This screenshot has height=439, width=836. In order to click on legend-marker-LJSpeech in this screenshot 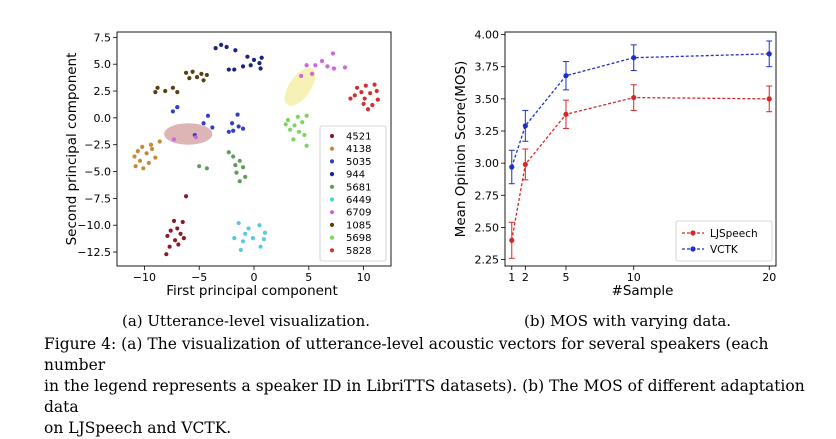, I will do `click(693, 233)`.